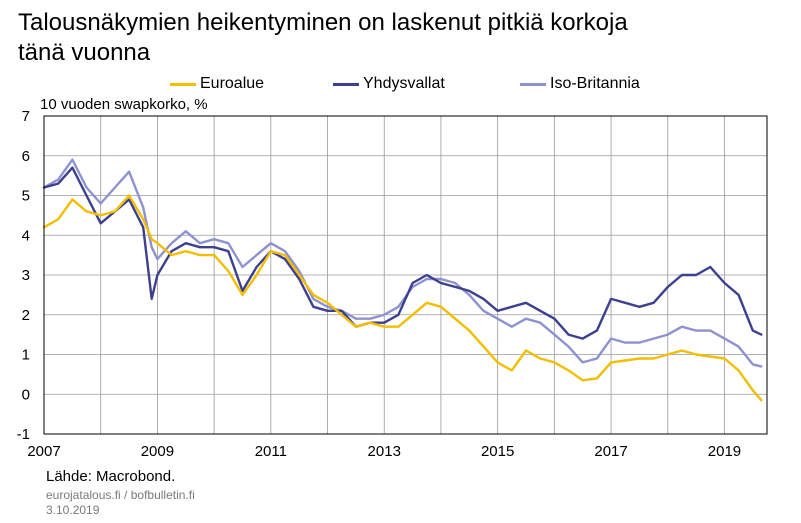 The image size is (801, 523). Describe the element at coordinates (73, 510) in the screenshot. I see `date-note: 3.10.2019` at that location.